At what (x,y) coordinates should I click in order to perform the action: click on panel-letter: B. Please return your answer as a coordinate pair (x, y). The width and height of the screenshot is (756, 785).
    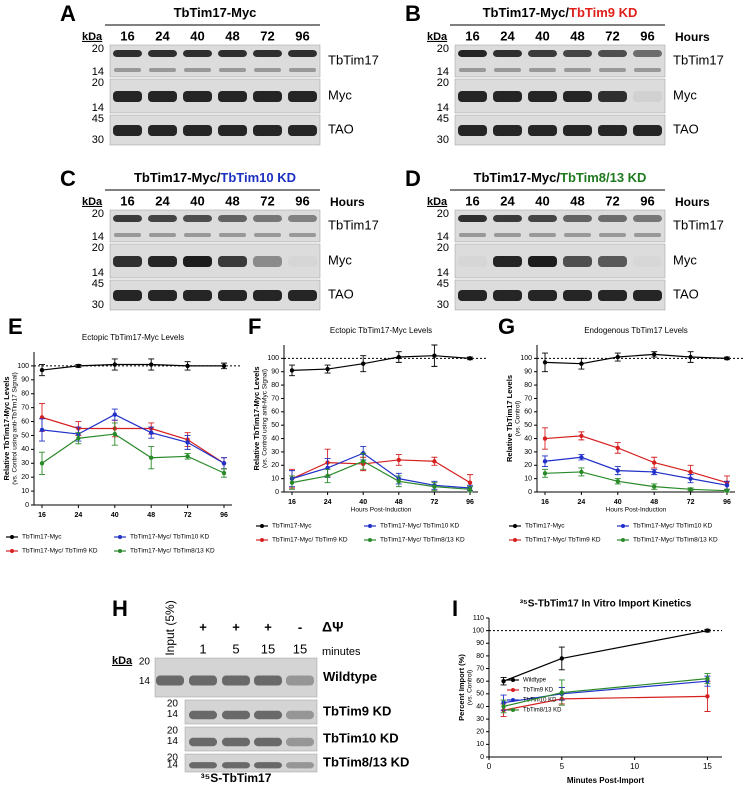
    Looking at the image, I should click on (413, 13).